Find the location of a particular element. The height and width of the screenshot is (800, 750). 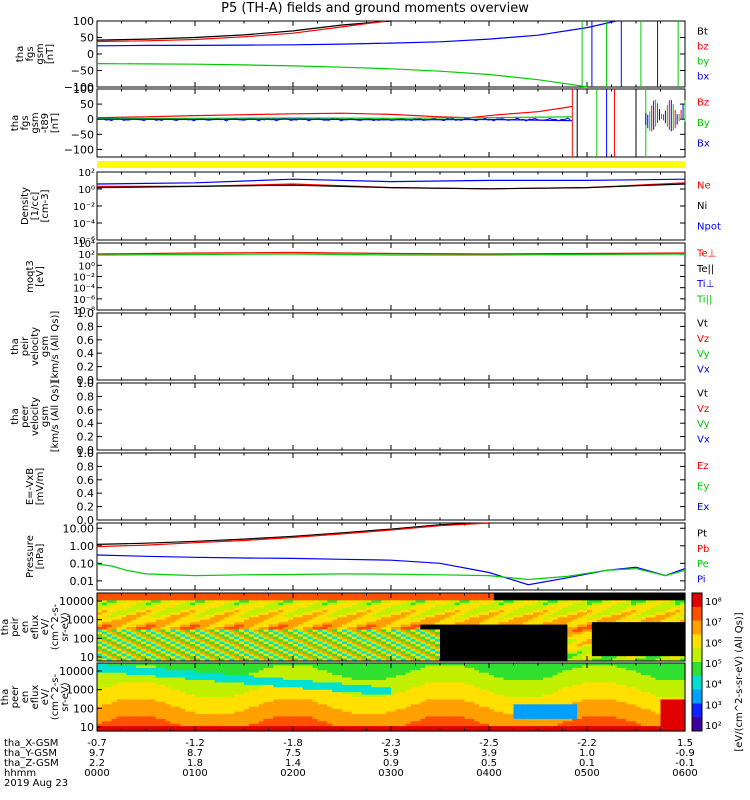

ylabel-2: Density [1/cc] [cm-3] is located at coordinates (35, 206).